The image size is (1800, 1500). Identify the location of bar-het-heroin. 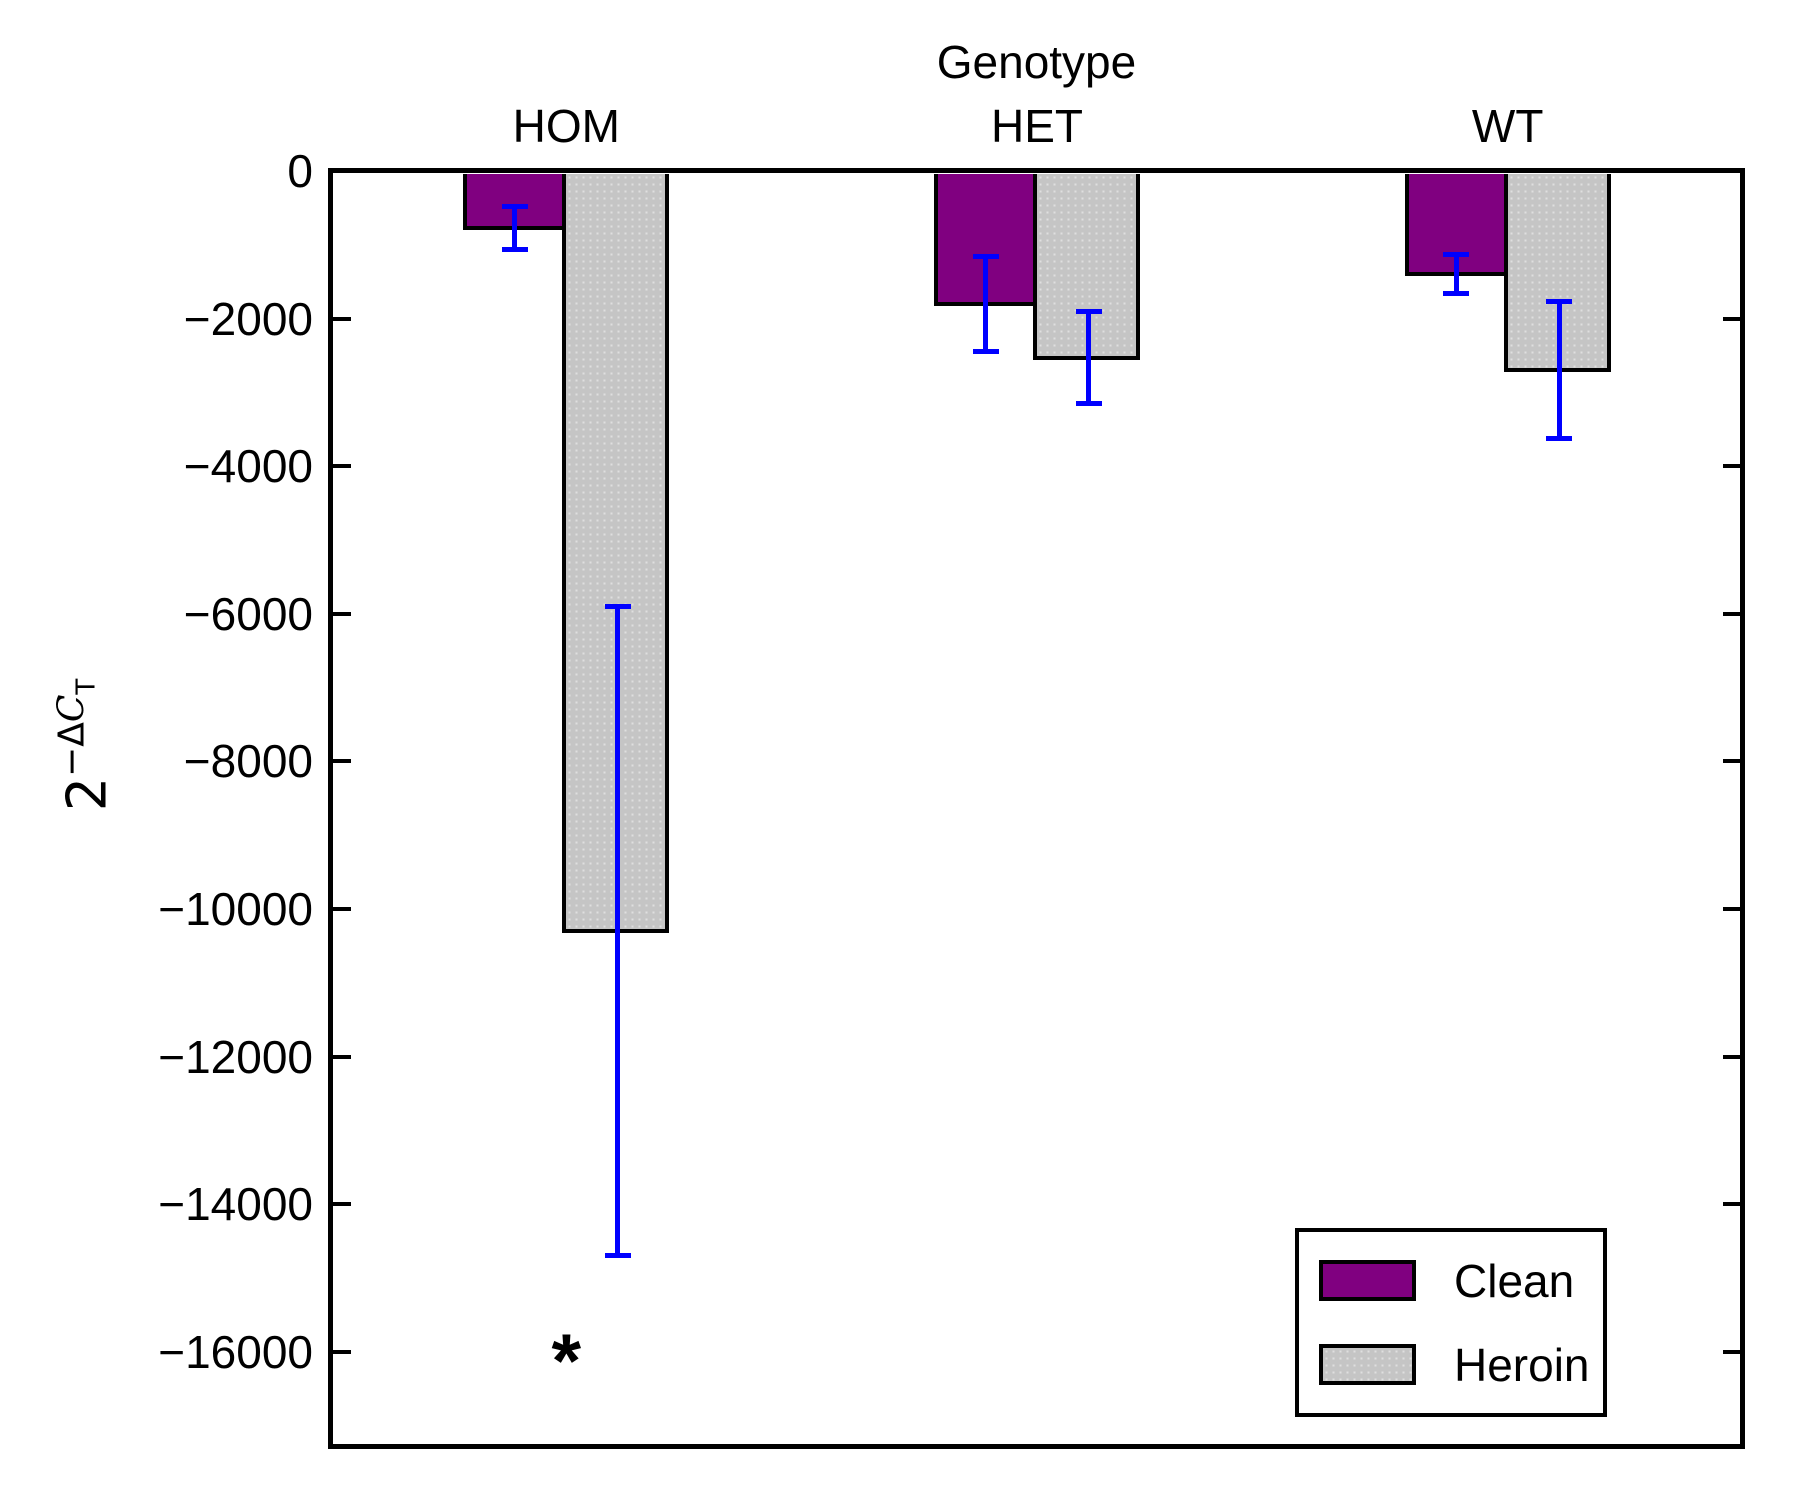
(1086, 267).